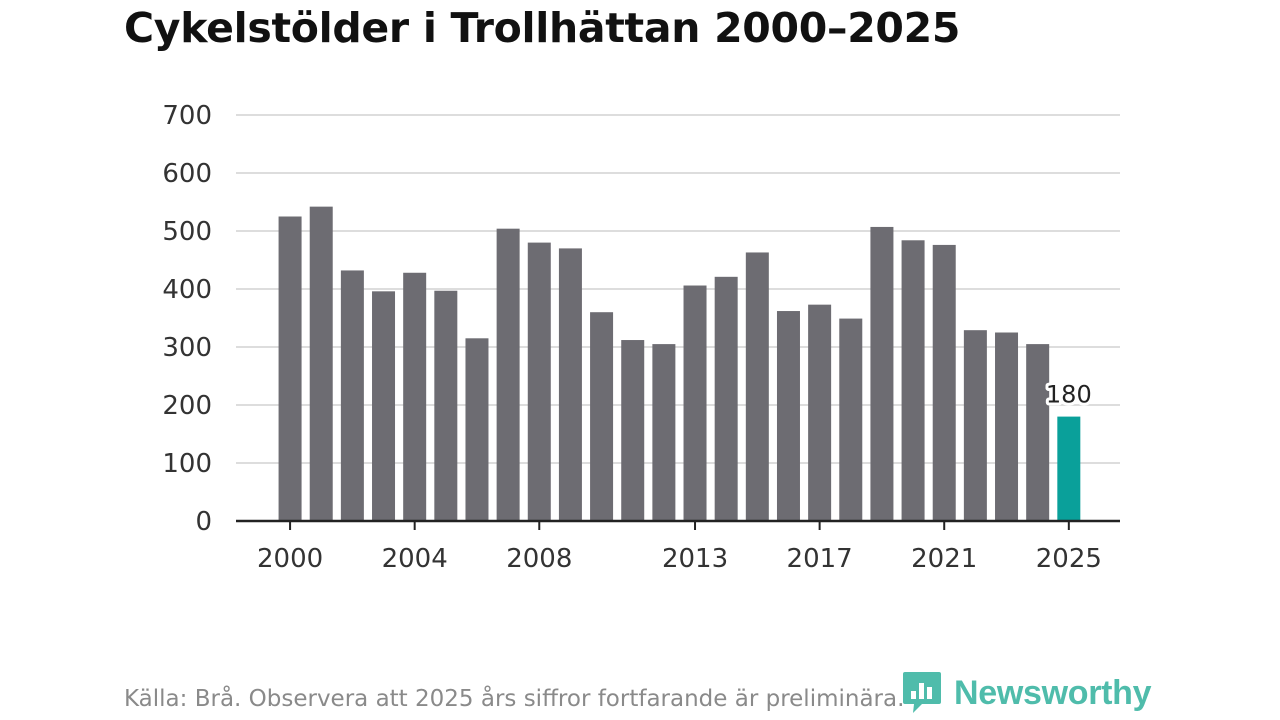 The height and width of the screenshot is (720, 1280). I want to click on x-axis-ticks: 2000 2004 2008 2013 2017 2021 2025, so click(679, 547).